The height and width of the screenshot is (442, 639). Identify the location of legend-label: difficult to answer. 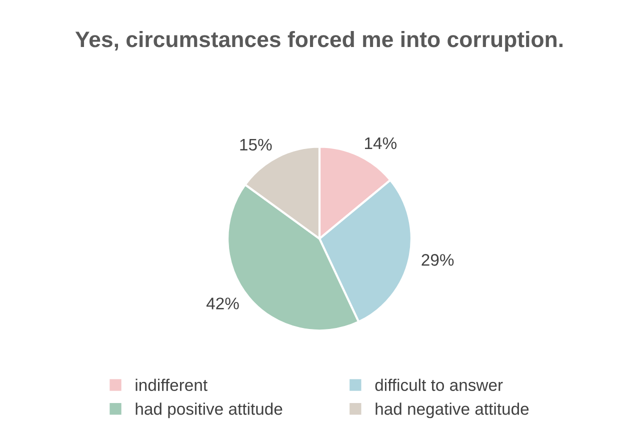
(439, 384).